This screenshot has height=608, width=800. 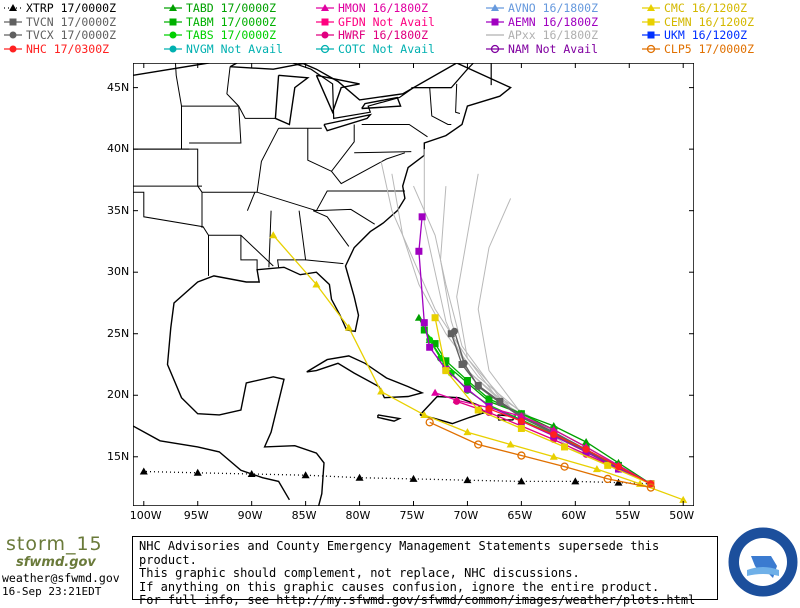 I want to click on x-tick-label: 80W, so click(x=358, y=515).